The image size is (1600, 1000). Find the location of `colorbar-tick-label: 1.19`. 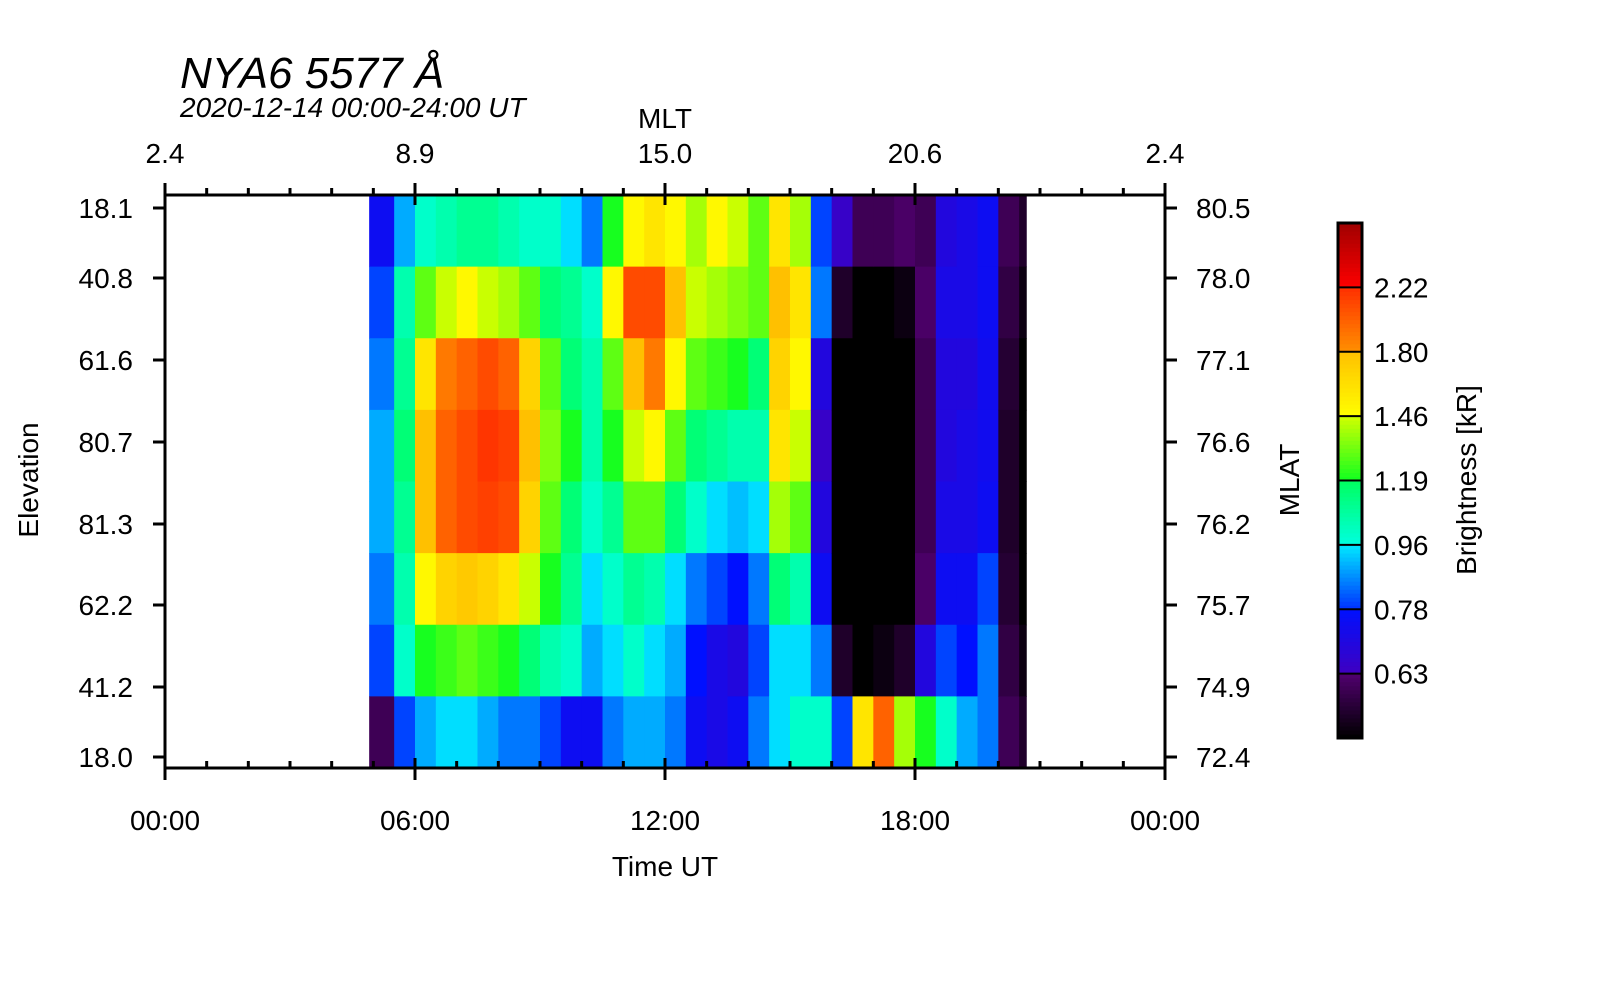

colorbar-tick-label: 1.19 is located at coordinates (1401, 481).